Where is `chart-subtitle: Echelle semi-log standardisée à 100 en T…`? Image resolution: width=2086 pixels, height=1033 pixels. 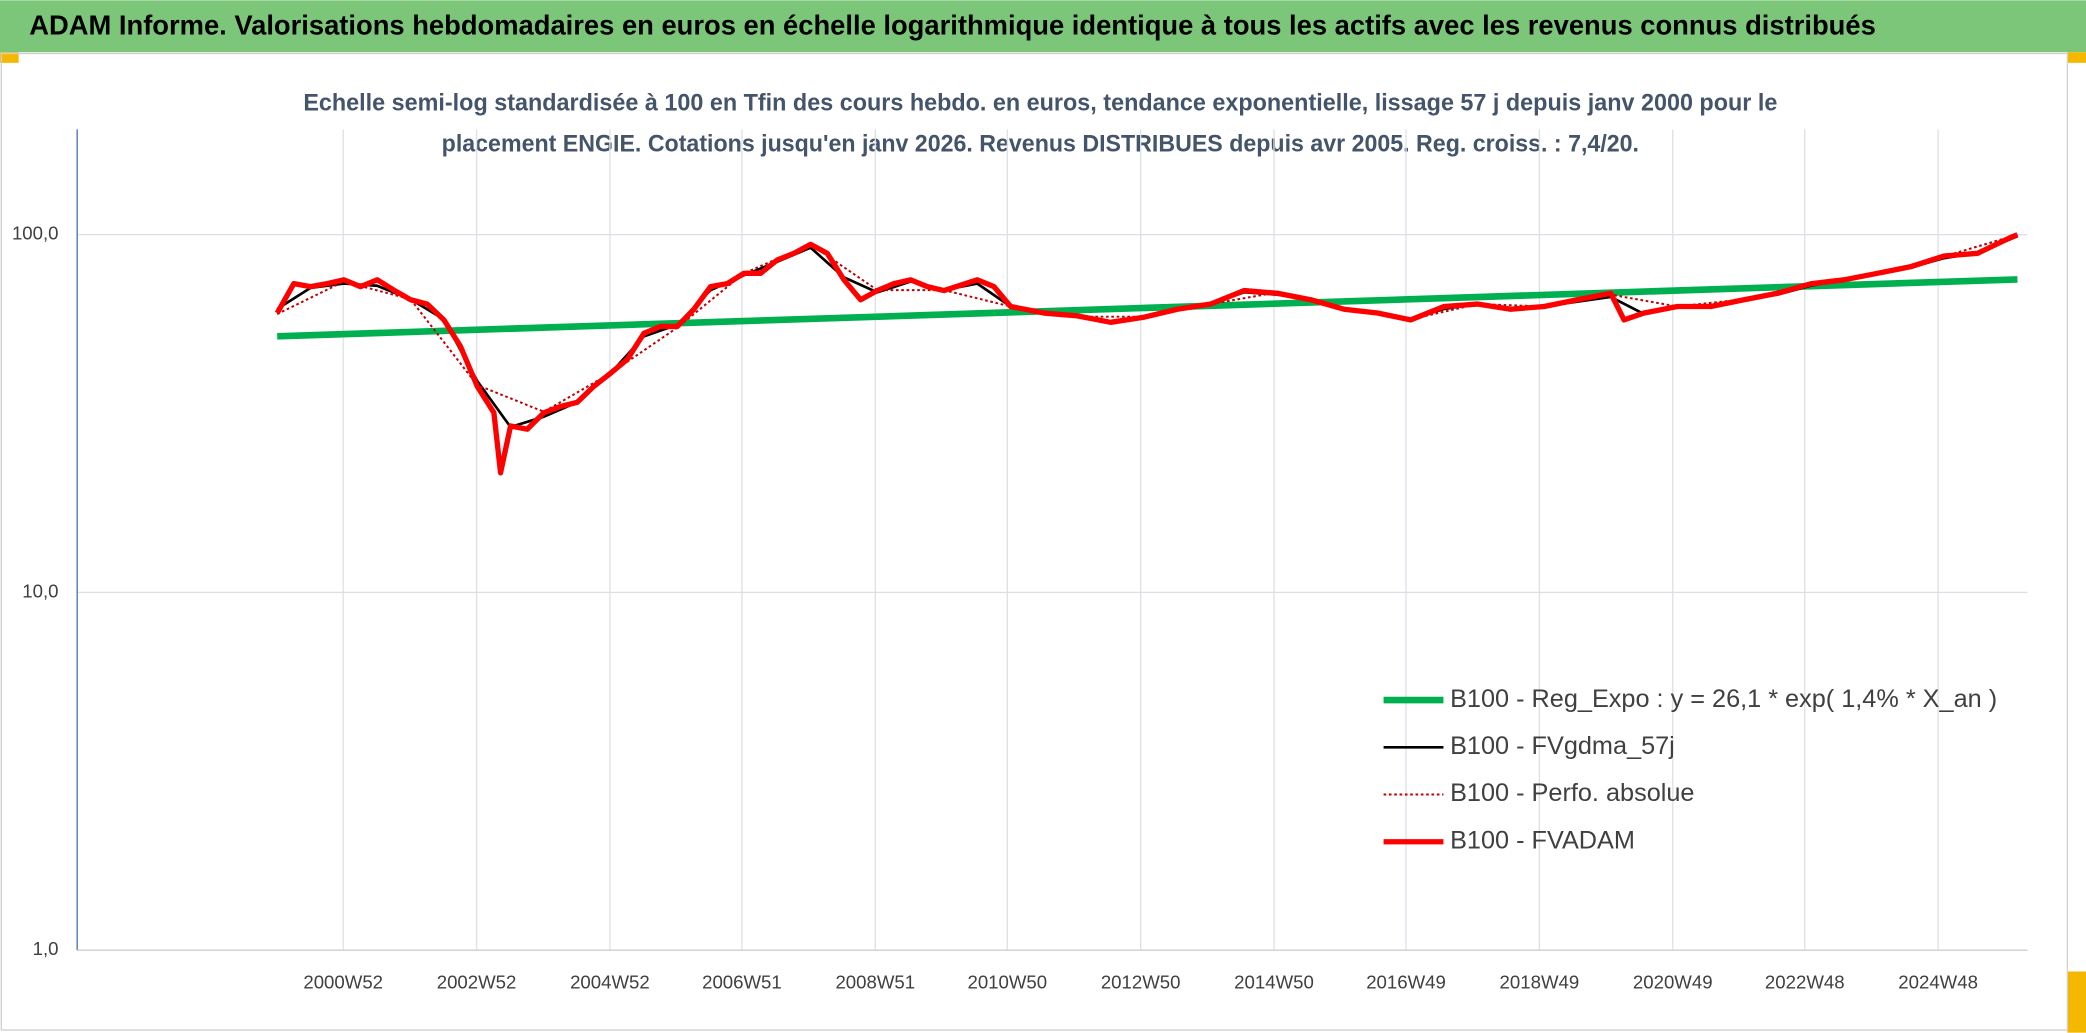 chart-subtitle: Echelle semi-log standardisée à 100 en T… is located at coordinates (1040, 102).